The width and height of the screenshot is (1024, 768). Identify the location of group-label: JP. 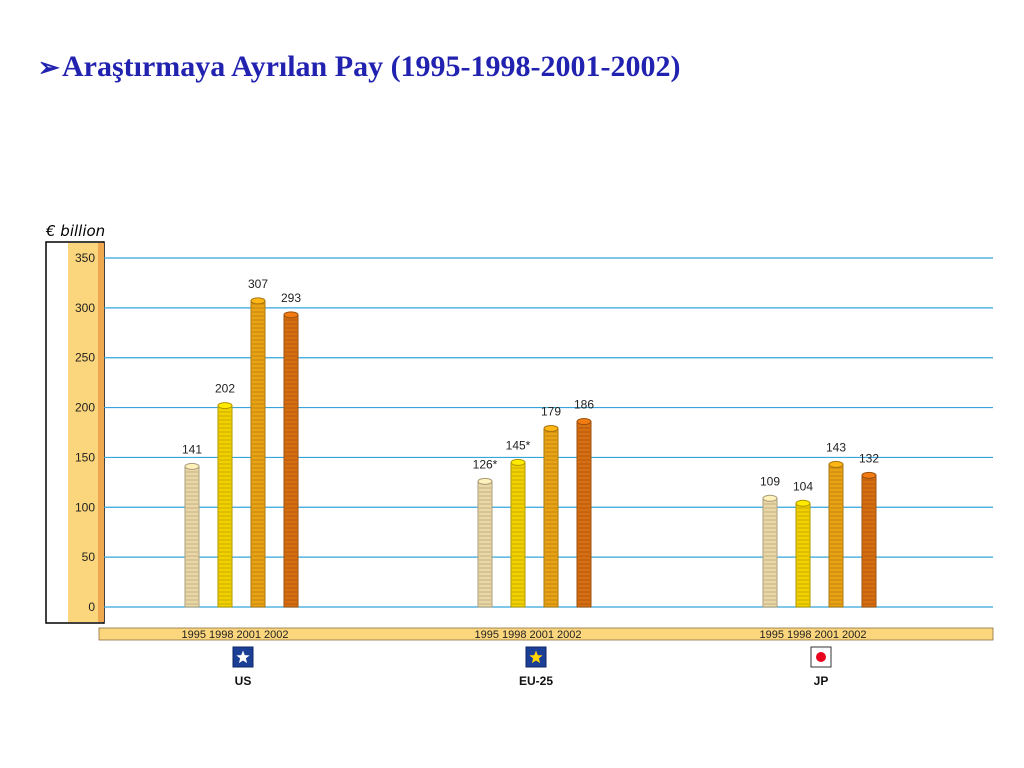
(821, 681).